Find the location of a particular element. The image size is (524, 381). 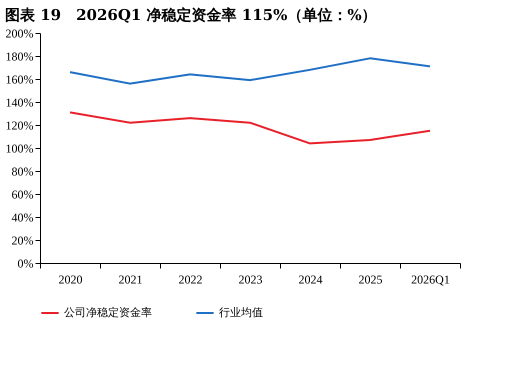

y-tick-label: 140% is located at coordinates (20, 103).